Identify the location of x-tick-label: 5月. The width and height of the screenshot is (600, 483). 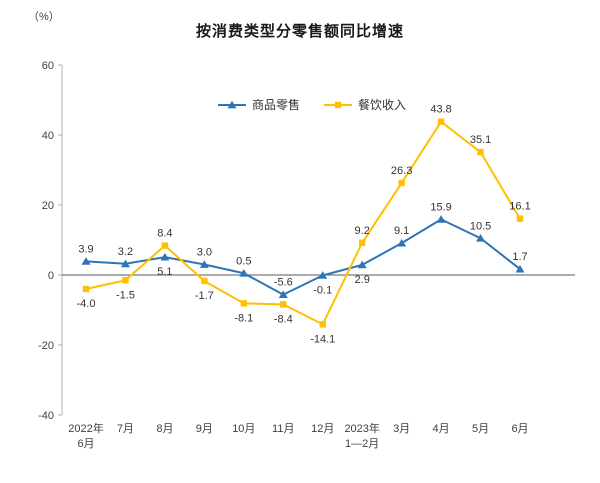
(480, 429).